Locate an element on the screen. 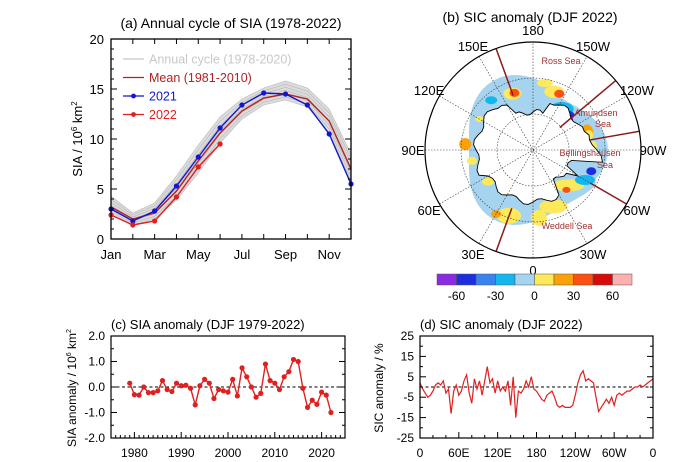 The width and height of the screenshot is (700, 462). x-tick-label: 120E is located at coordinates (498, 453).